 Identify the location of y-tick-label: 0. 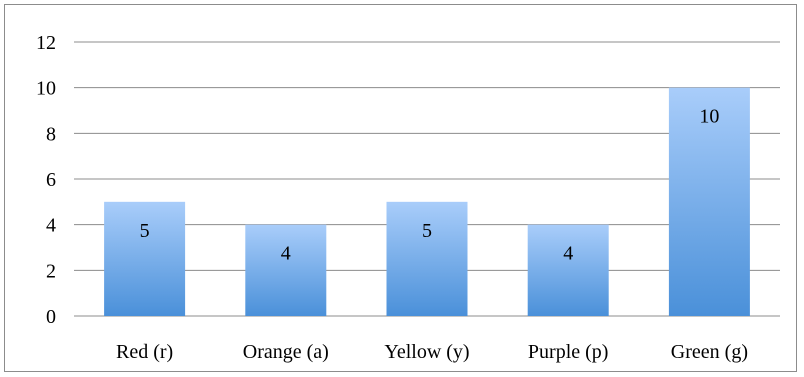
(51, 317).